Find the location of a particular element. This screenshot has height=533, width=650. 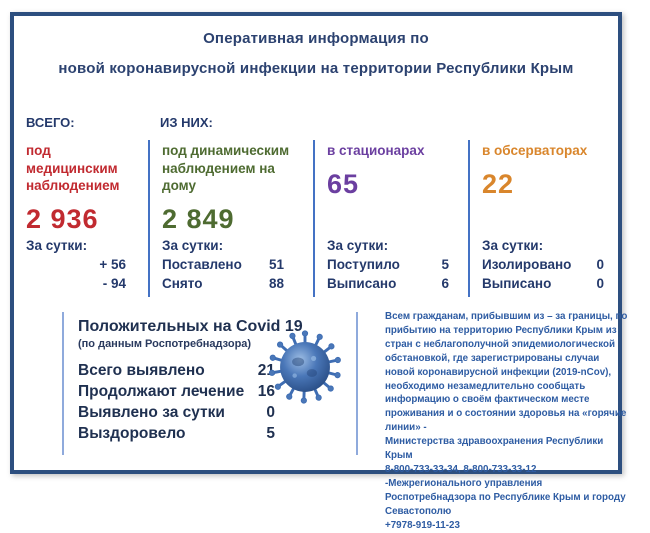

stat-value: 22 is located at coordinates (549, 184).